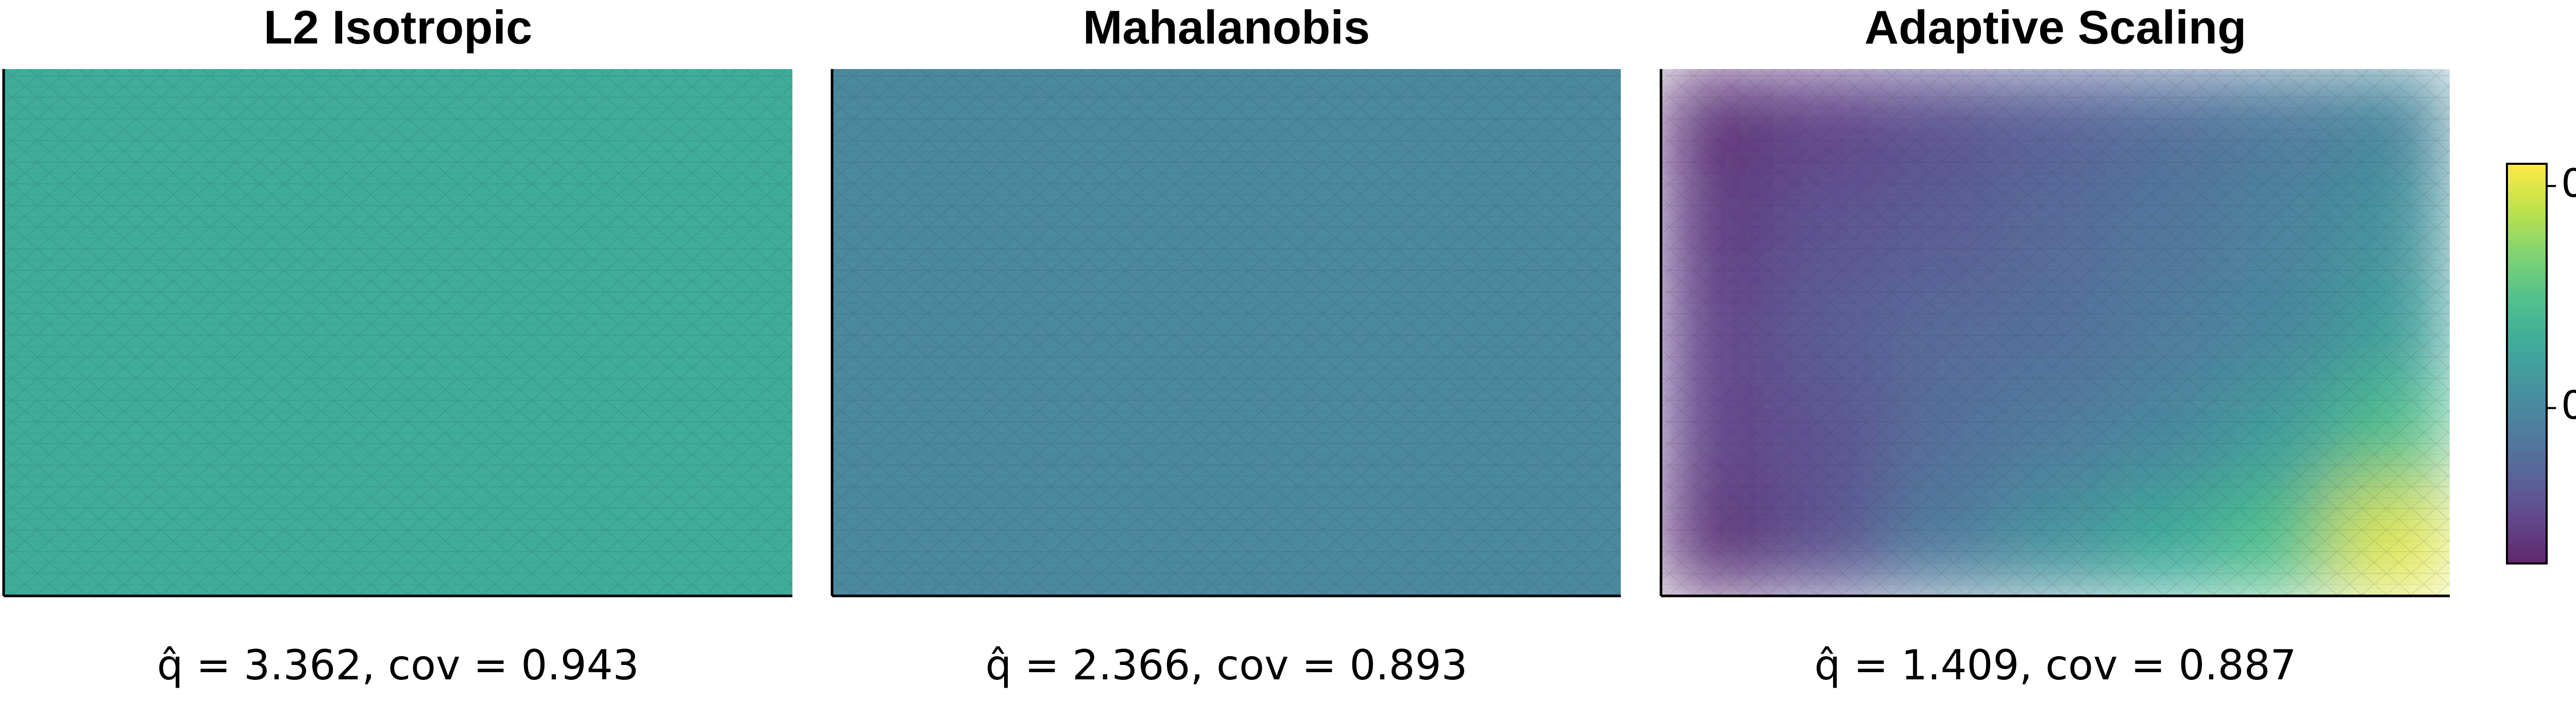 This screenshot has width=2576, height=701. I want to click on panel-title: L2 Isotropic, so click(398, 27).